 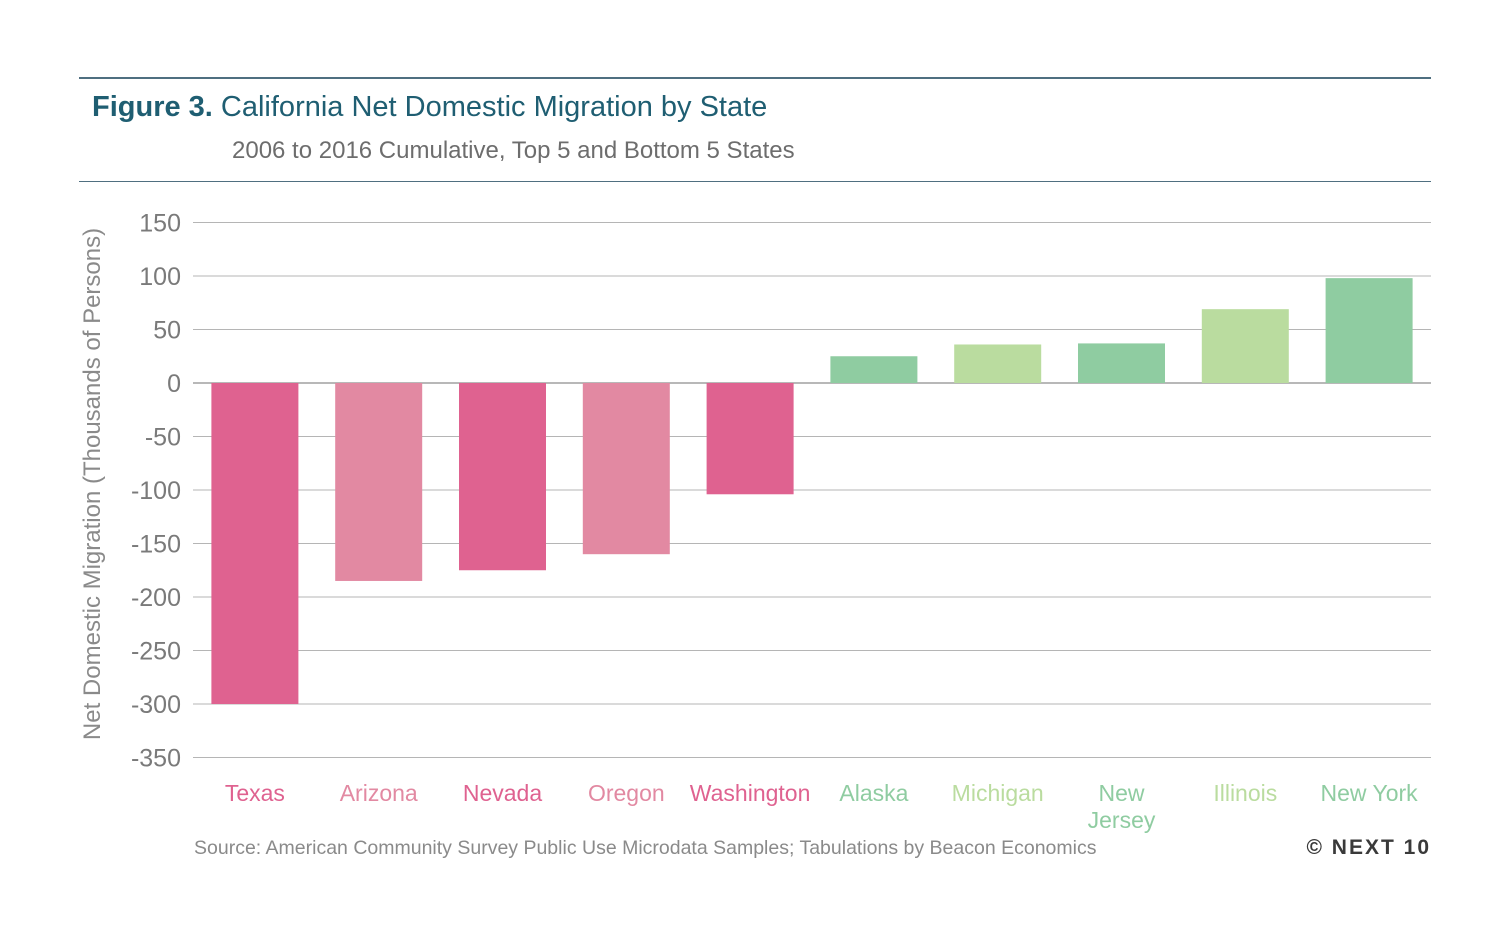 I want to click on y-tick-label: -300, so click(x=156, y=705).